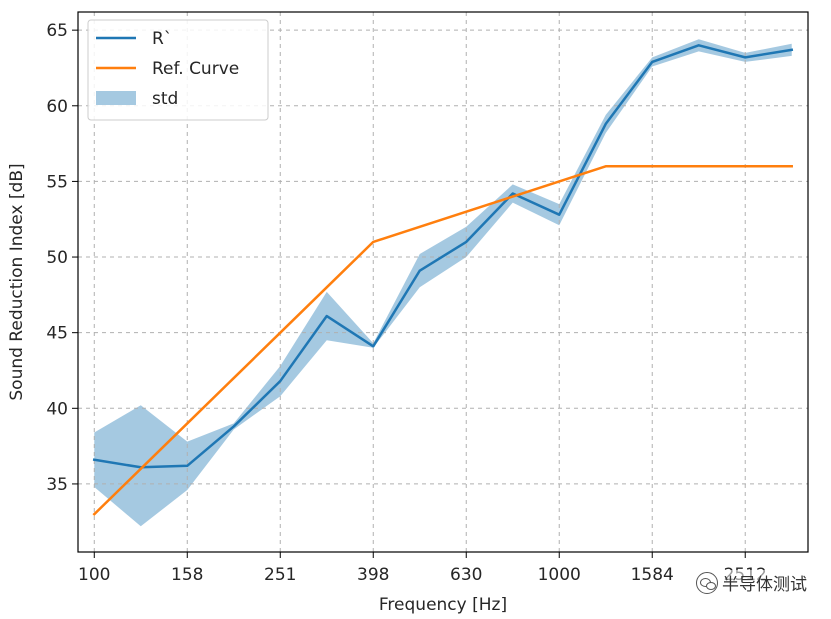 The height and width of the screenshot is (619, 831). What do you see at coordinates (187, 575) in the screenshot?
I see `x-tick-label: 158` at bounding box center [187, 575].